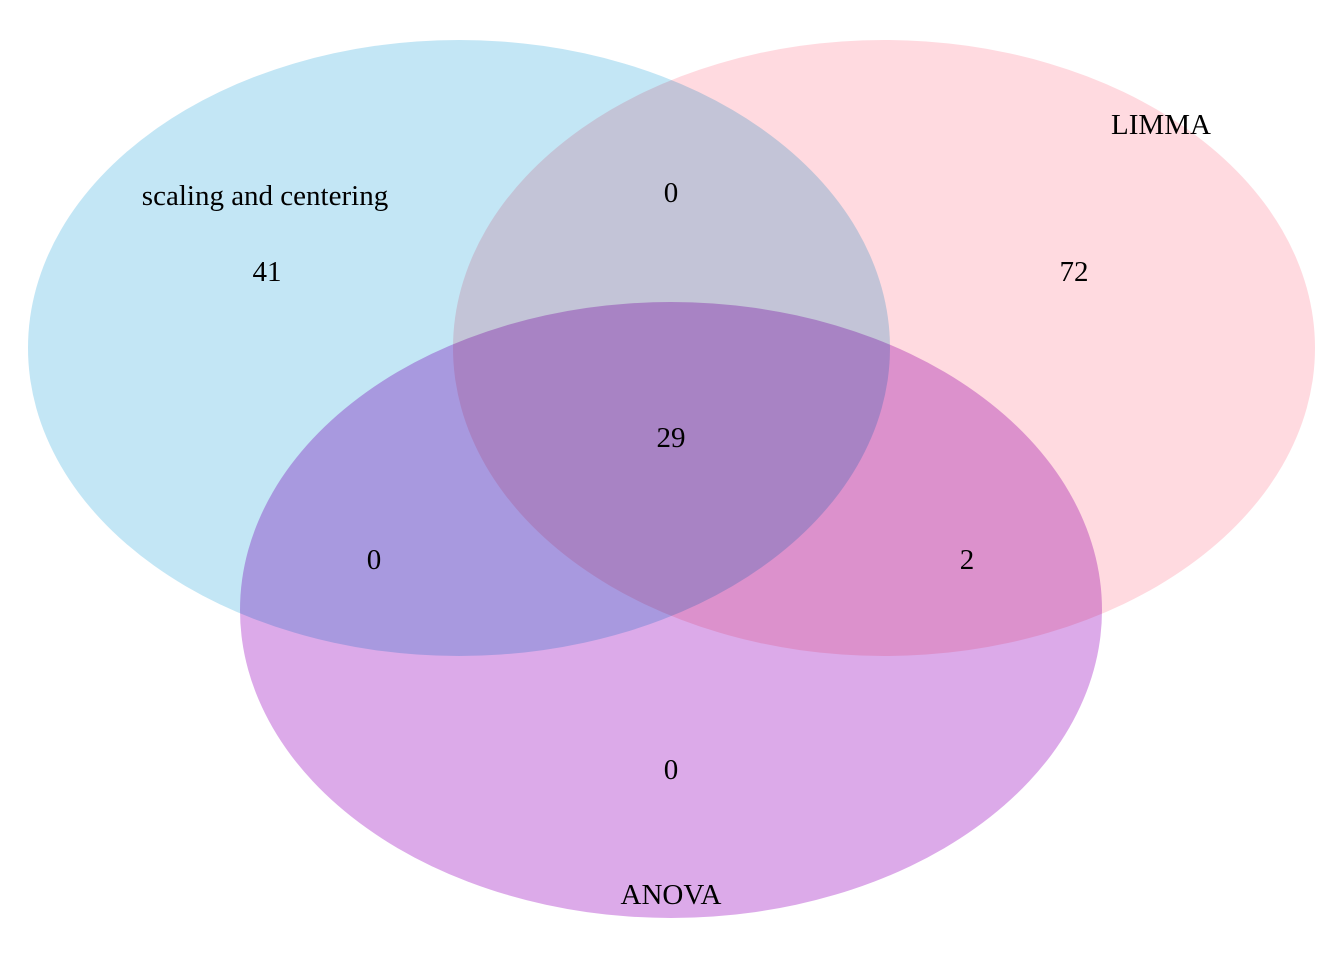 This screenshot has height=960, width=1344. What do you see at coordinates (671, 895) in the screenshot?
I see `set-label-anova: ANOVA` at bounding box center [671, 895].